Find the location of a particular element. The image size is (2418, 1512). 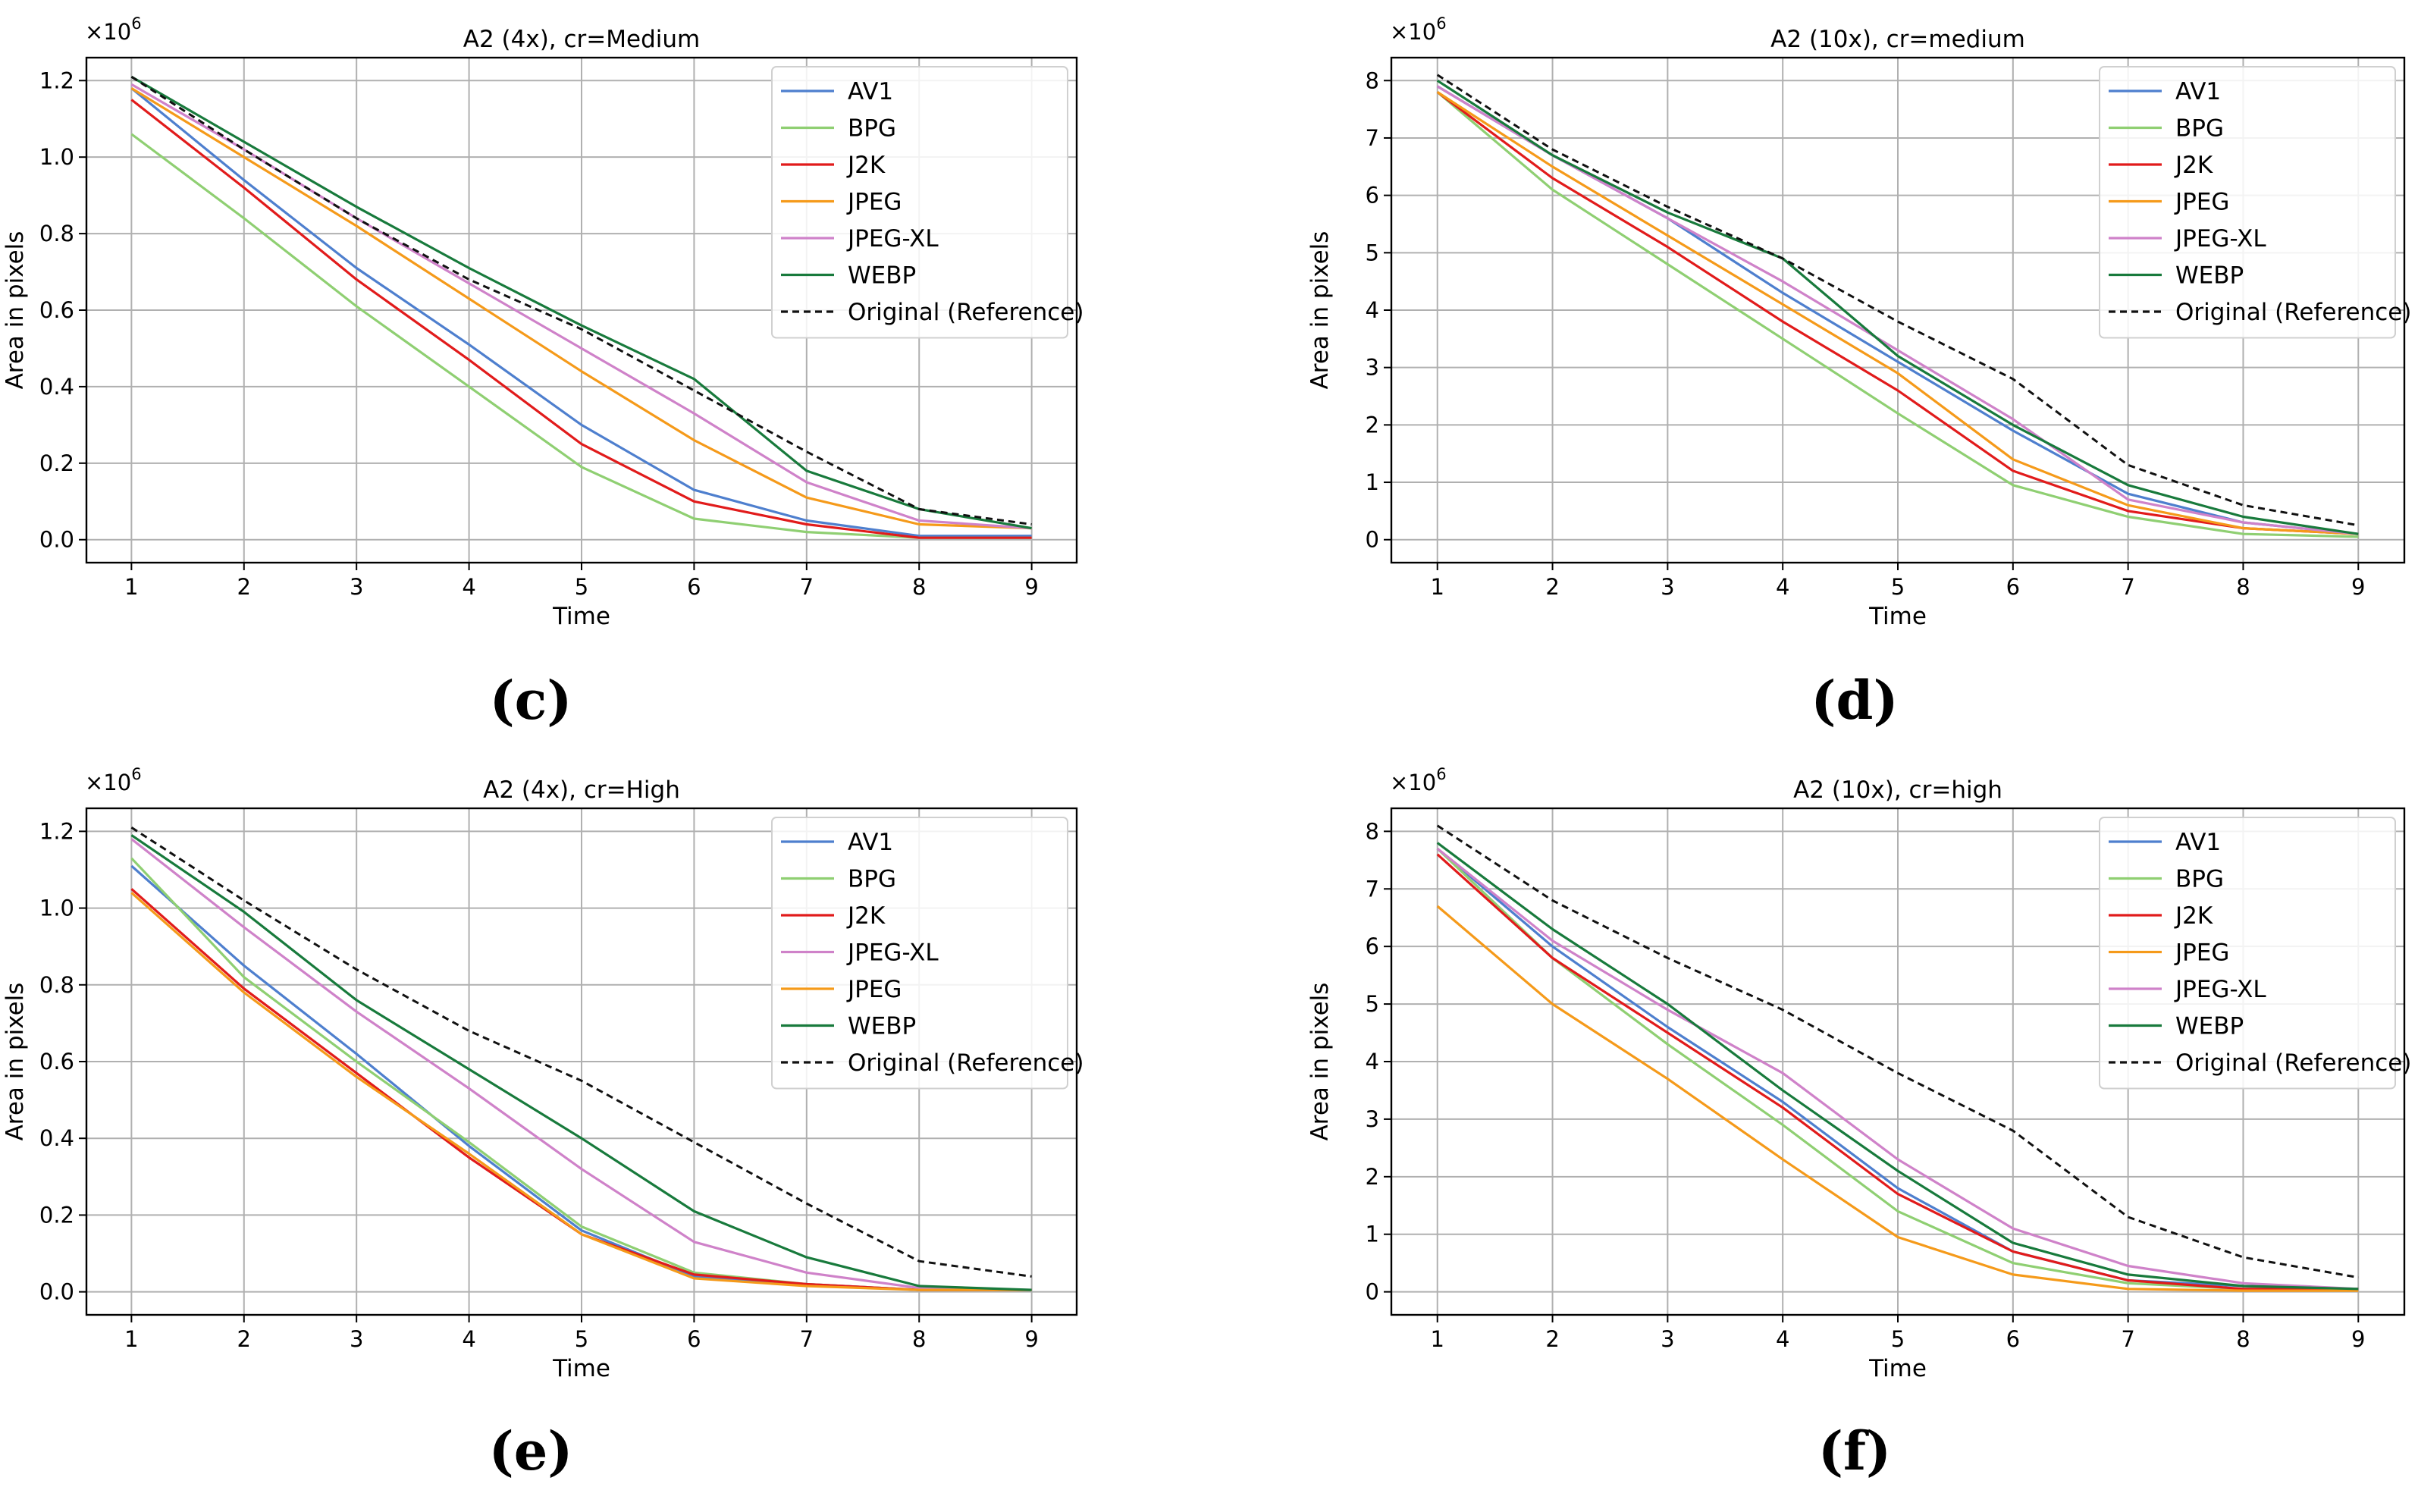

y-tick-label: 2 is located at coordinates (1372, 425).